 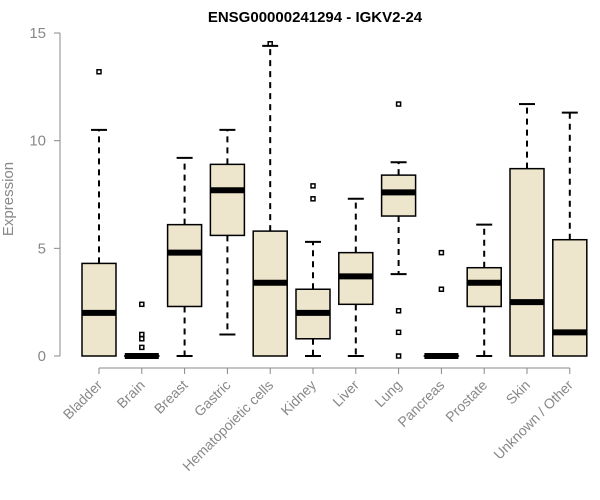 I want to click on x-tick-label: Brain, so click(x=130, y=394).